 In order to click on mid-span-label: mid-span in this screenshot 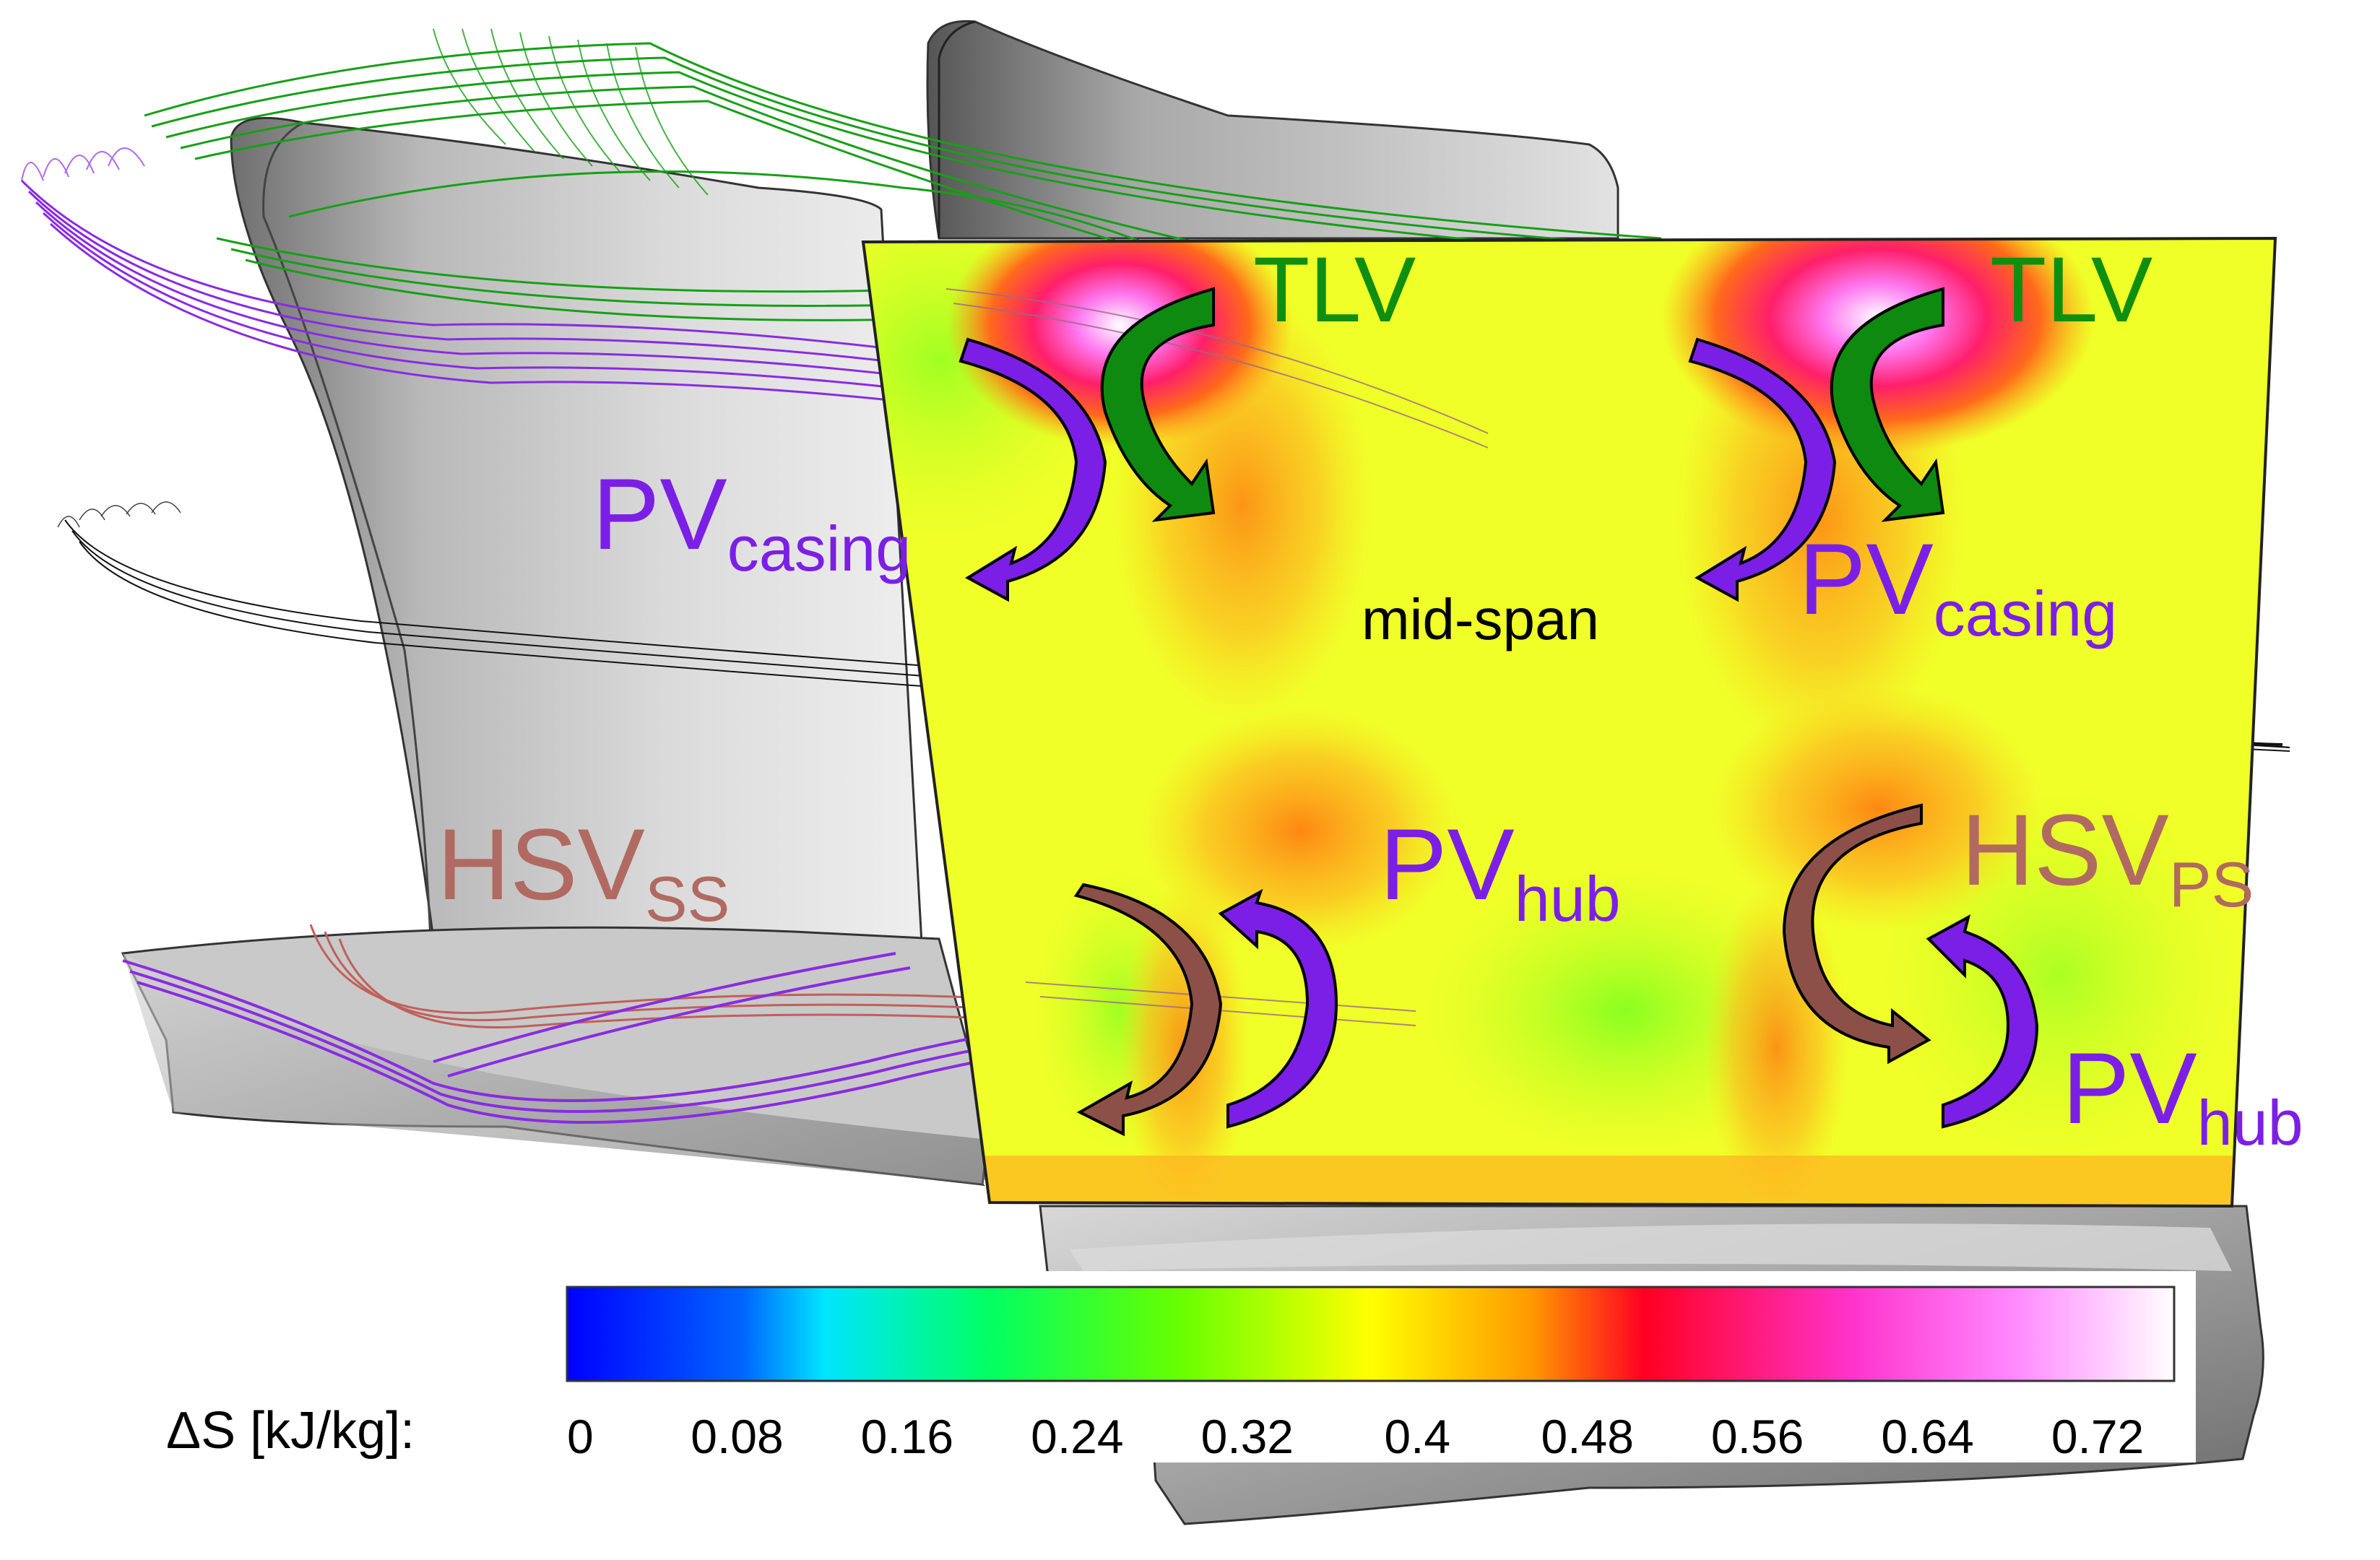, I will do `click(1480, 619)`.